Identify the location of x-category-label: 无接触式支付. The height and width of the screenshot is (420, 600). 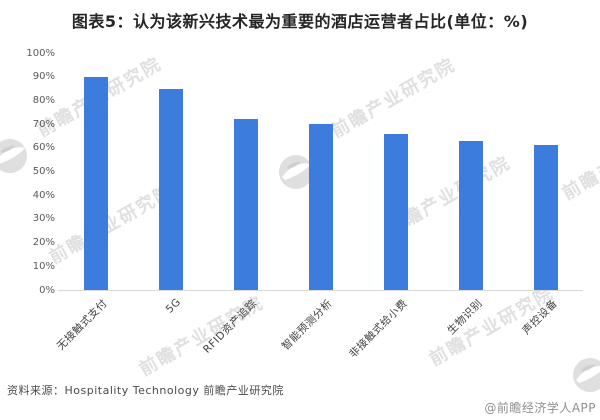
(82, 325).